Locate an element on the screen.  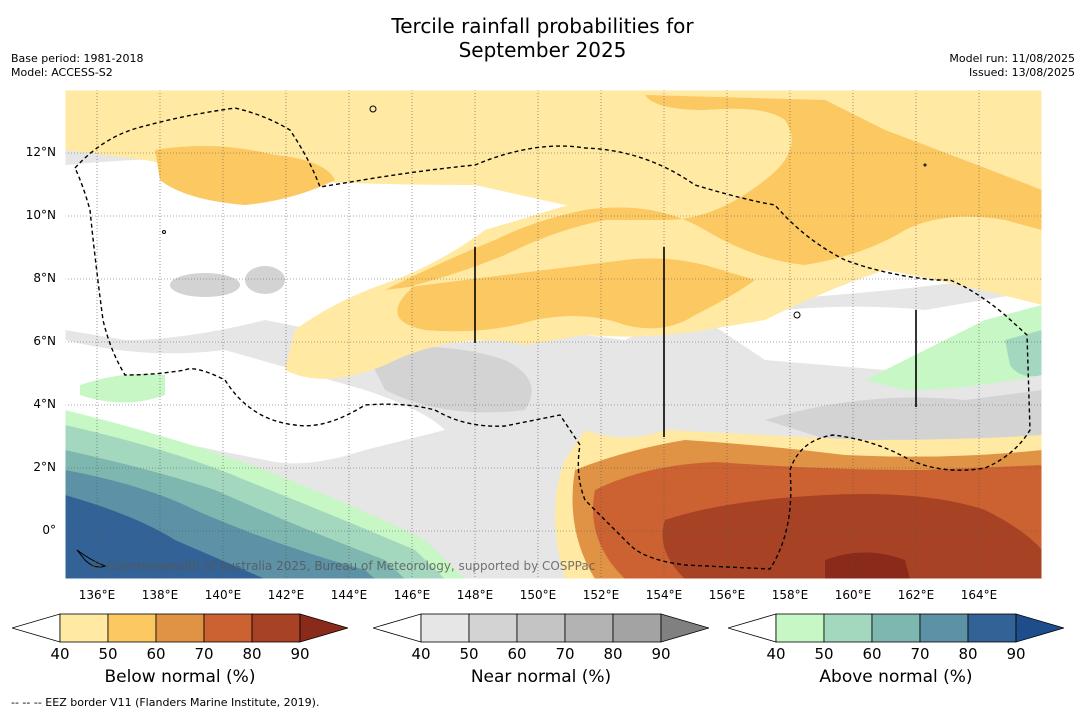
colorbar-title: Near normal (%) is located at coordinates (541, 677).